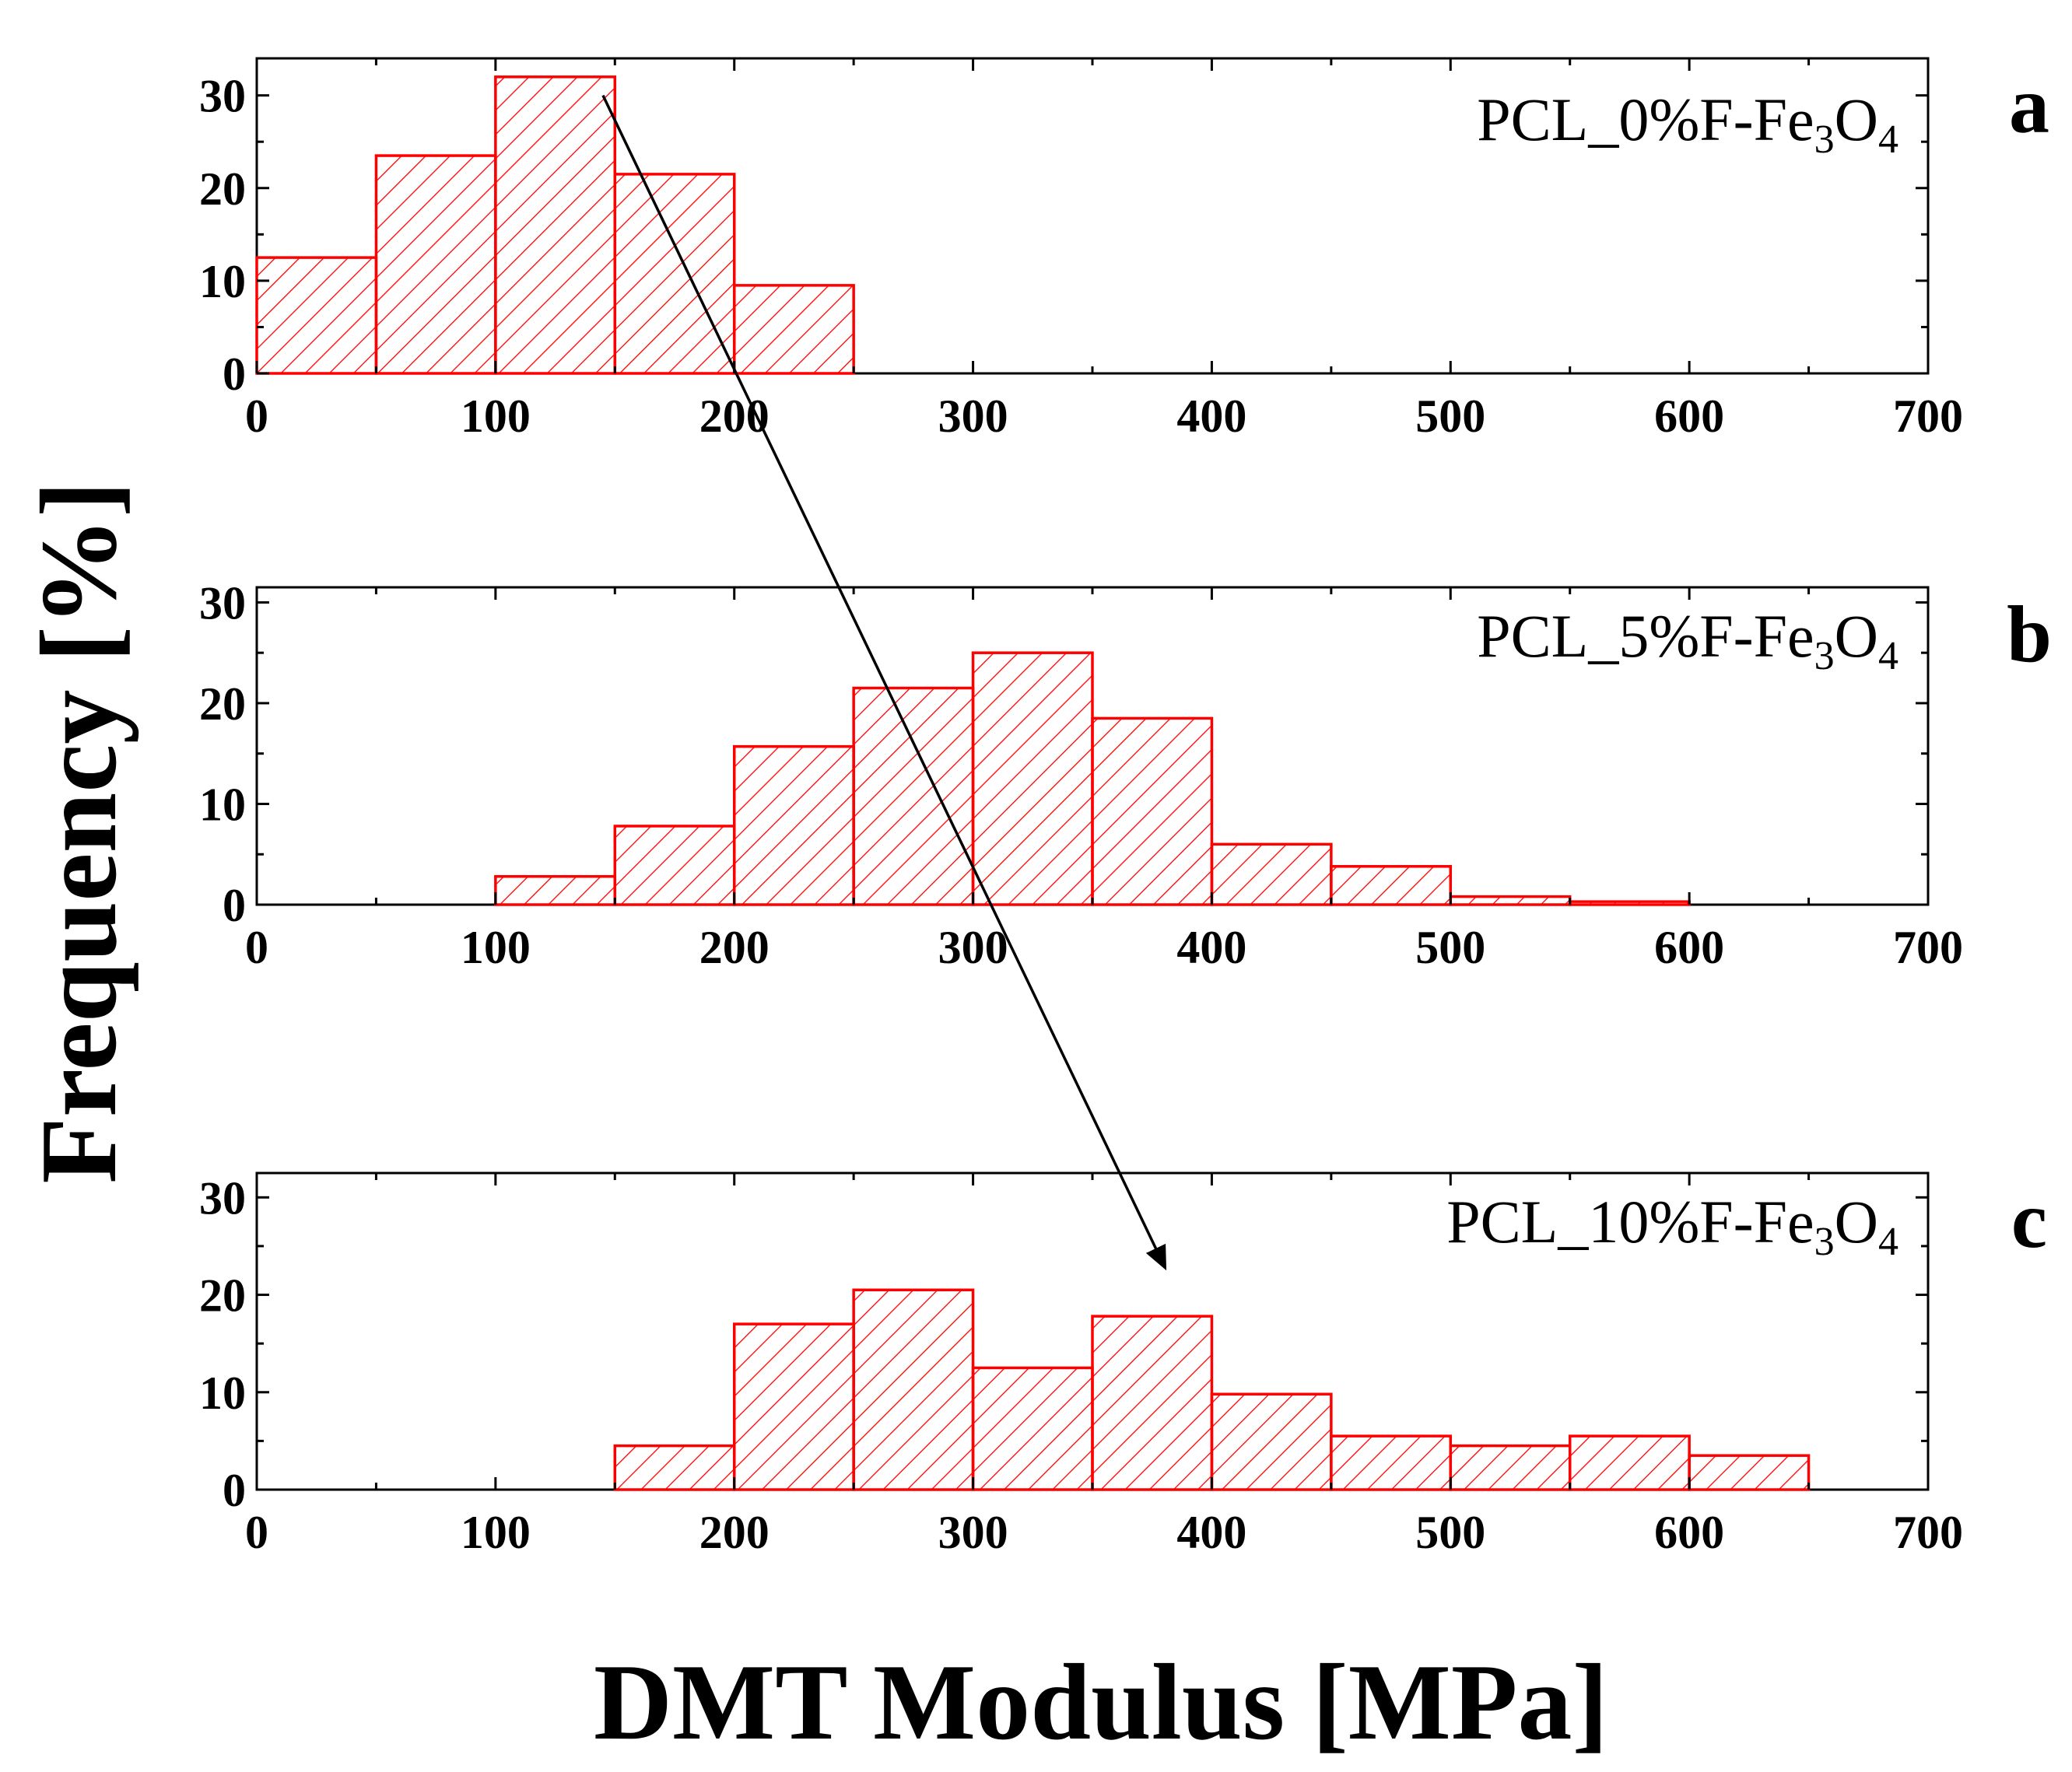  What do you see at coordinates (1672, 1226) in the screenshot?
I see `sample-label: PCL_10%F-Fe3O4` at bounding box center [1672, 1226].